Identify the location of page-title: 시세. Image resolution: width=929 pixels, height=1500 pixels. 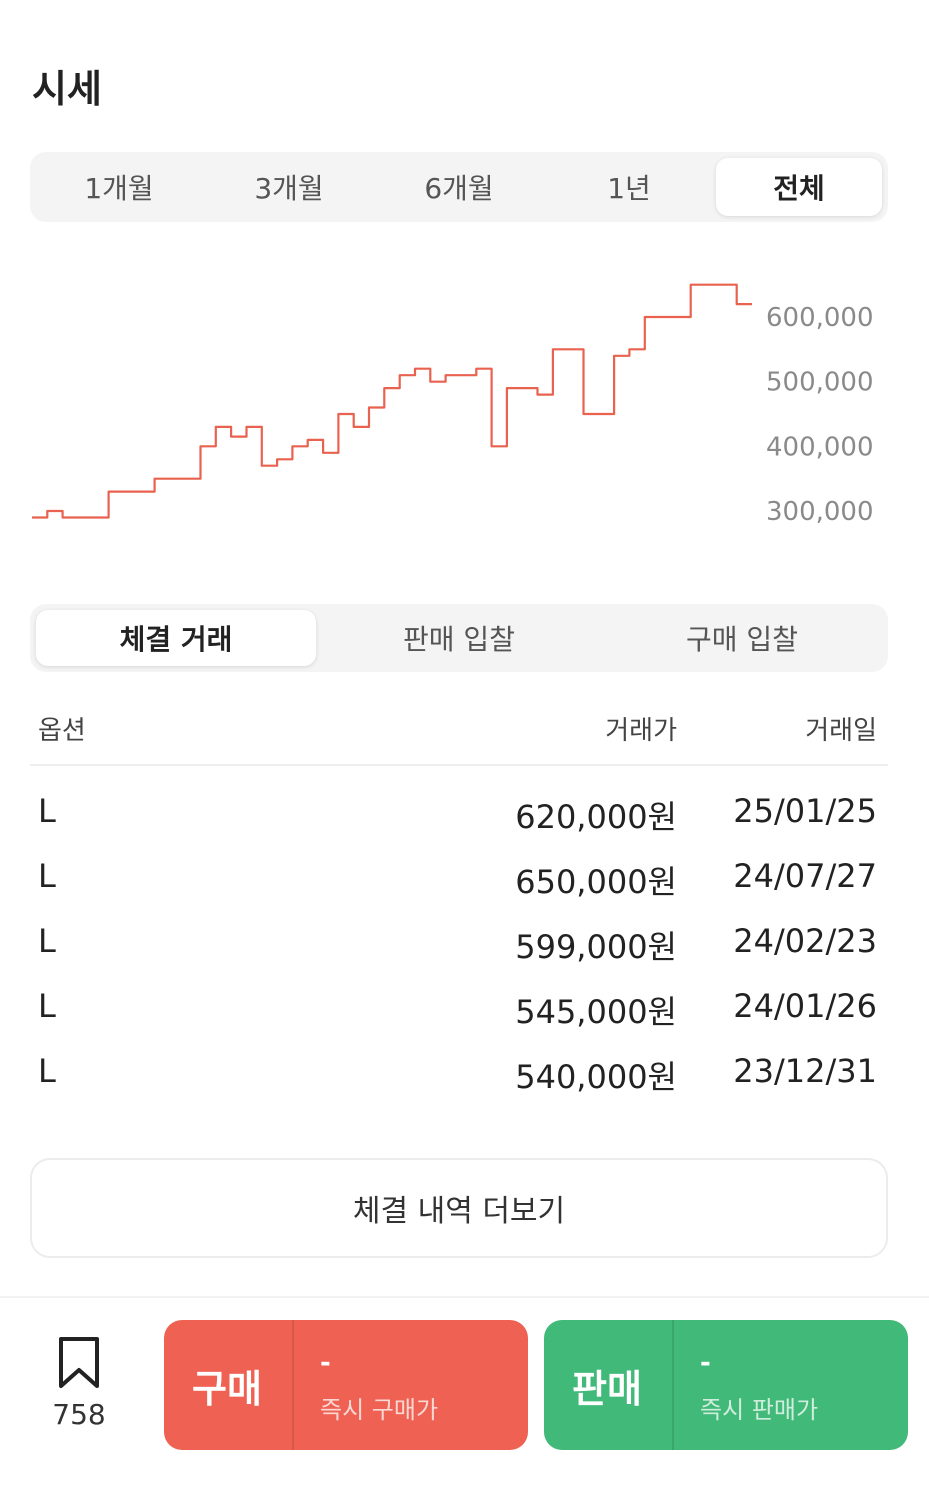
(67, 89).